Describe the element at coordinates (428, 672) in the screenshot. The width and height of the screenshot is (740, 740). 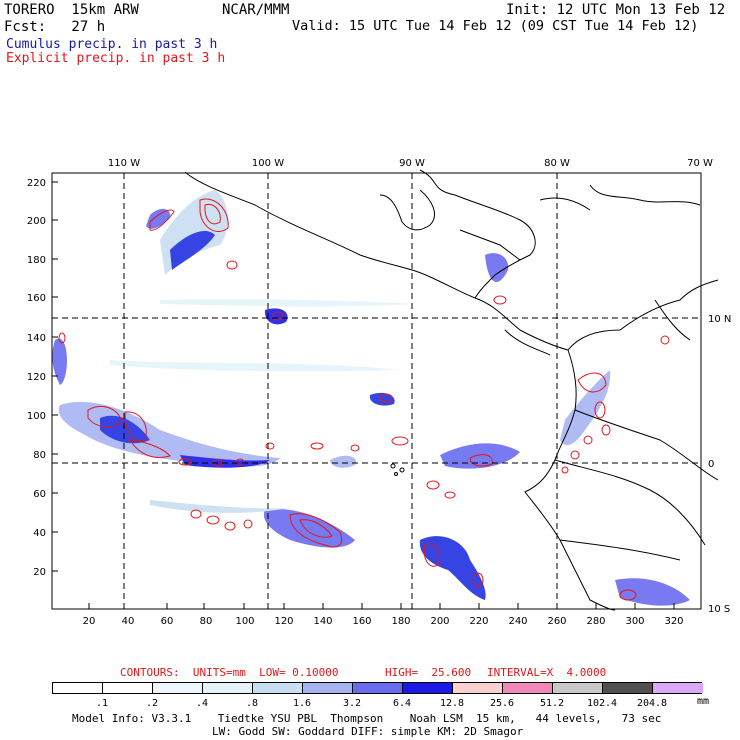
I see `contour-high: HIGH= 25.600` at that location.